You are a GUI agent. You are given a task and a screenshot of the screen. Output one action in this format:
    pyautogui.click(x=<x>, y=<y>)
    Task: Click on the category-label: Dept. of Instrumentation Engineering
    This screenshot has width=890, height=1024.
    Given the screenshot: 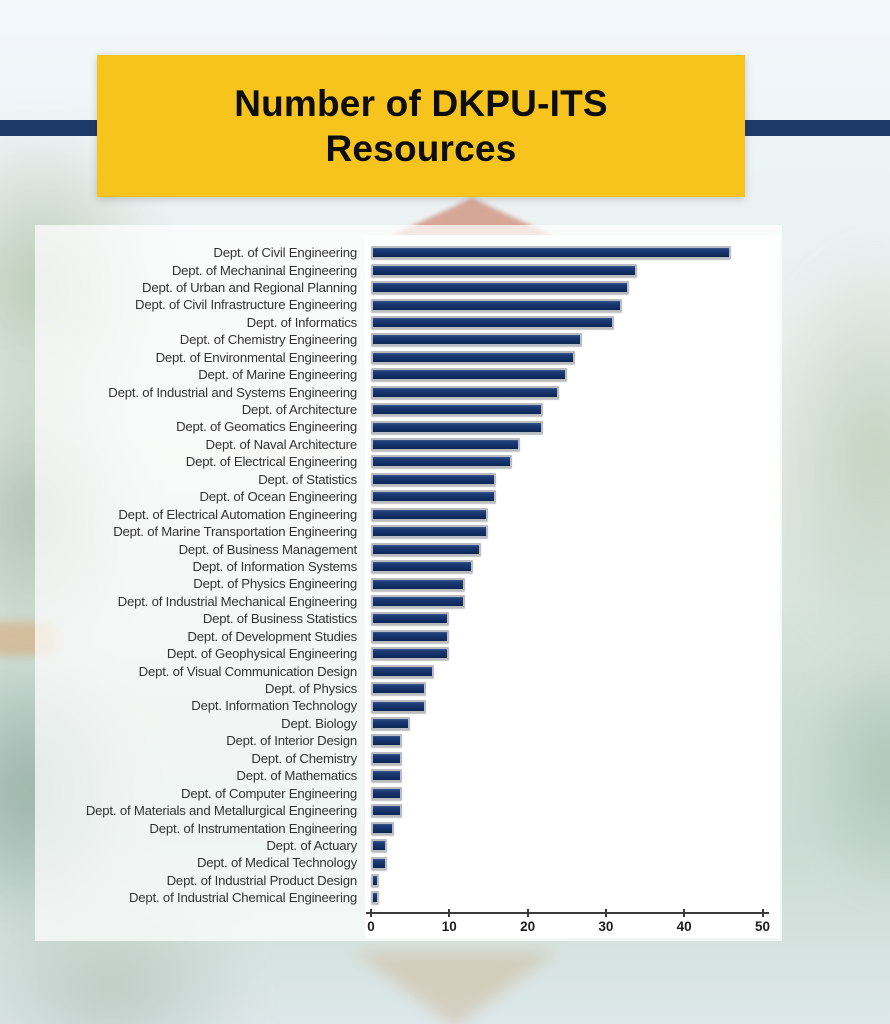 What is the action you would take?
    pyautogui.click(x=253, y=828)
    